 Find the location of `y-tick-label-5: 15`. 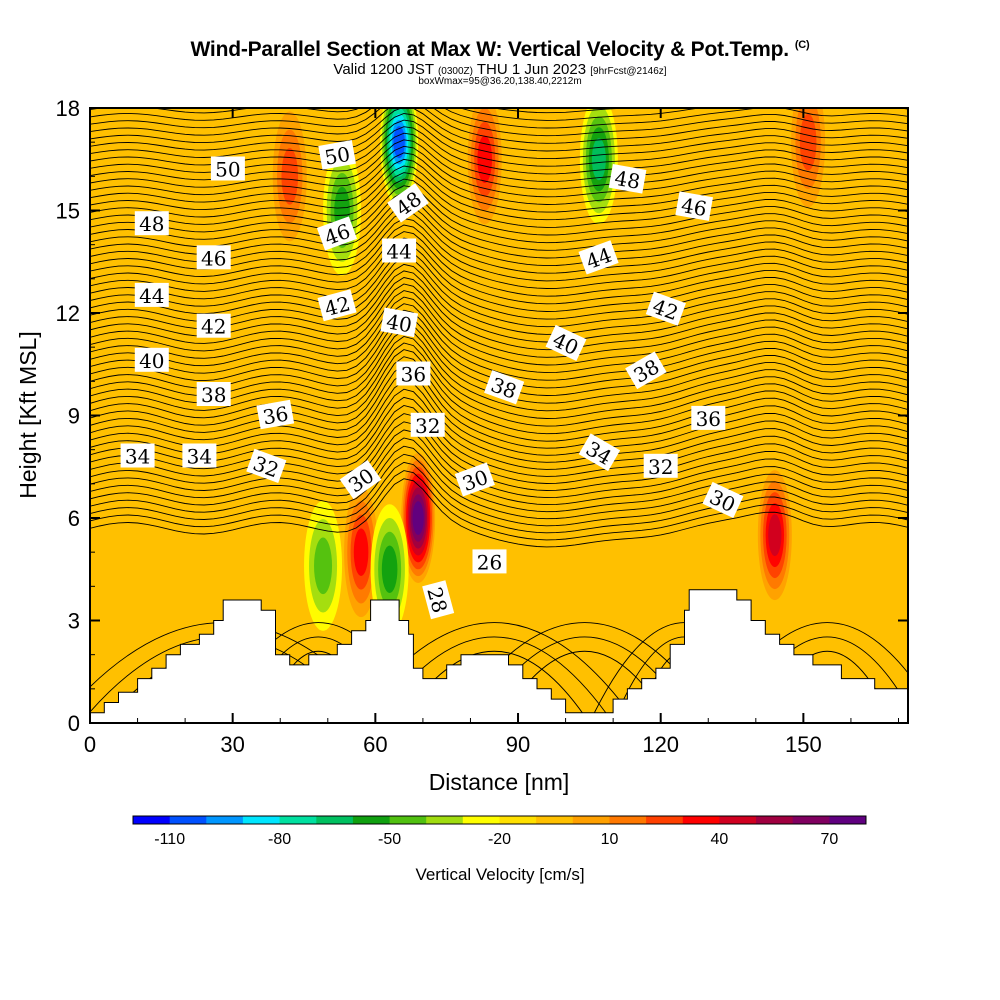

y-tick-label-5: 15 is located at coordinates (68, 211).